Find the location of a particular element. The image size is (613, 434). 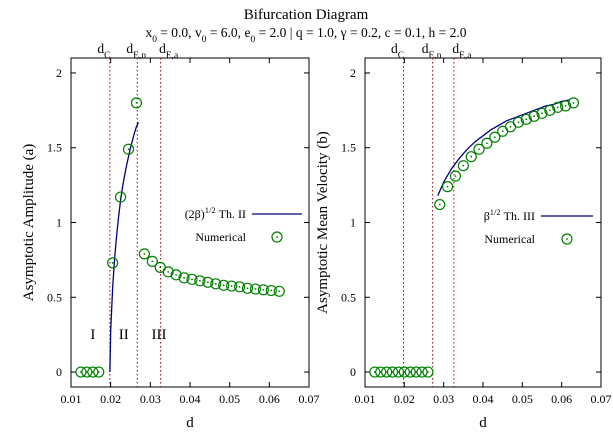

legend-theory-sup: 1/2 is located at coordinates (495, 212).